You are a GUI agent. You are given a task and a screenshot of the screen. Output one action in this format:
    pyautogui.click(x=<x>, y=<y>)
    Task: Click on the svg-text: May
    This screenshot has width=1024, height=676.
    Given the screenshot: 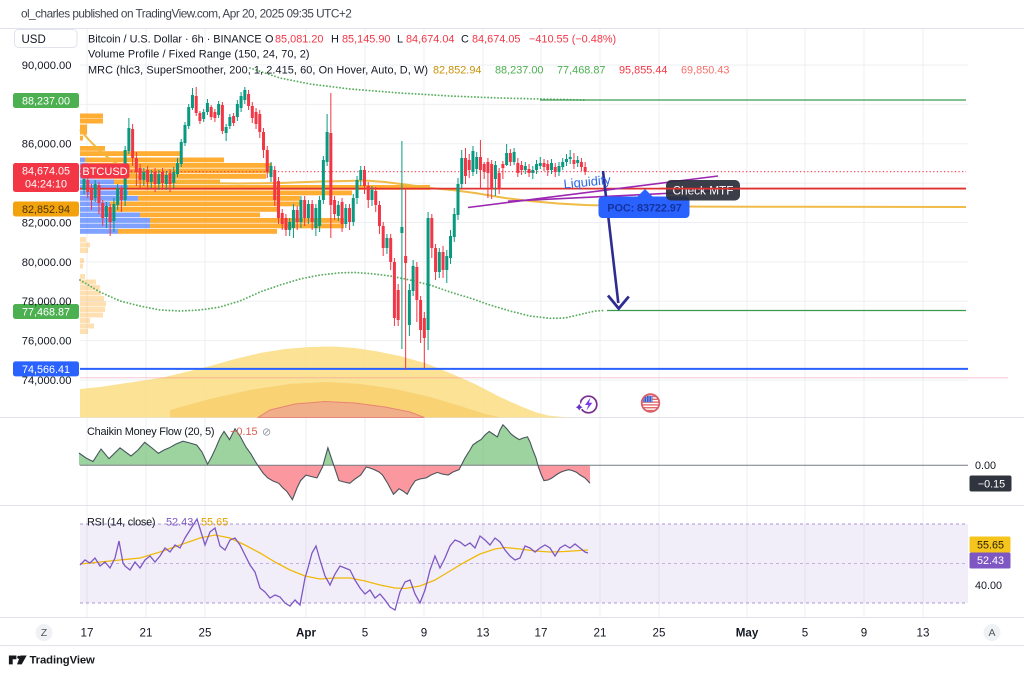 What is the action you would take?
    pyautogui.click(x=747, y=633)
    